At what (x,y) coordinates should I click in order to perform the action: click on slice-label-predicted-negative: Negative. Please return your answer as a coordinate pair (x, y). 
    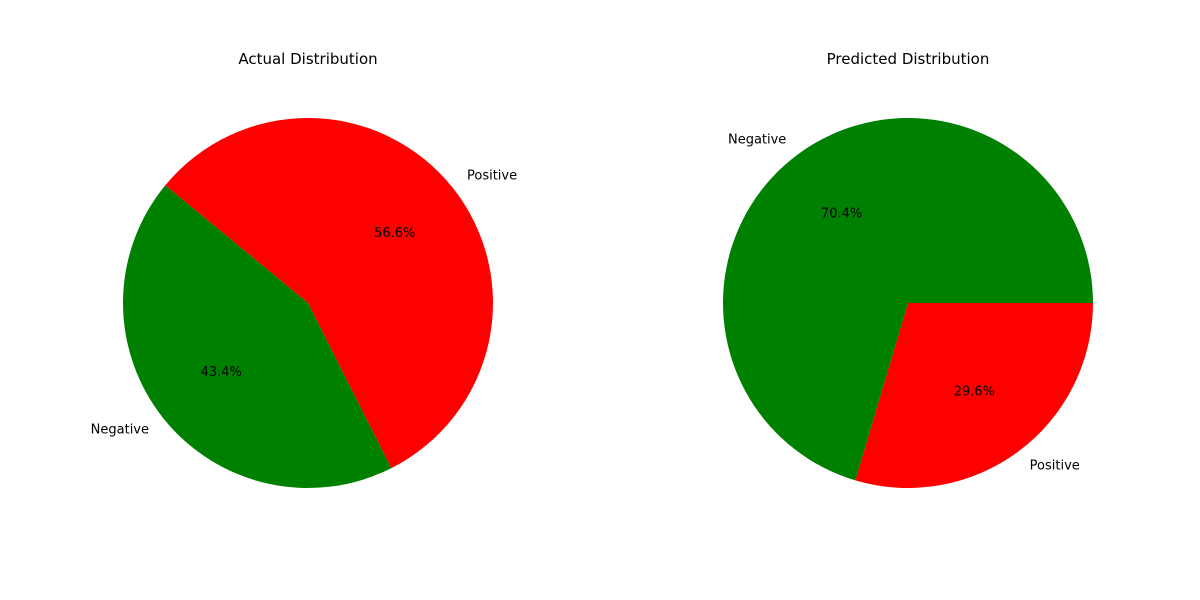
    Looking at the image, I should click on (757, 139).